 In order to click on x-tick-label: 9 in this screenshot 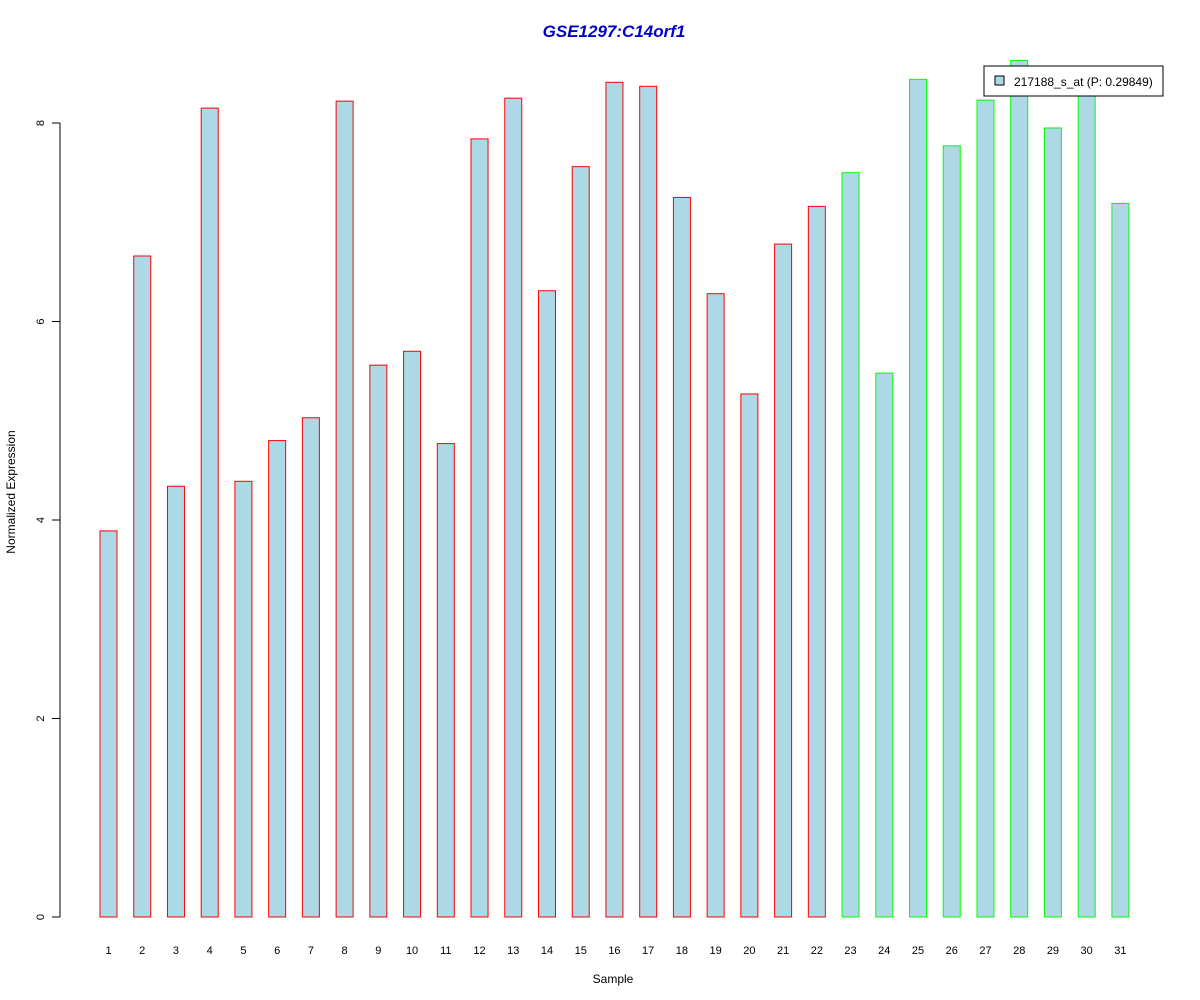, I will do `click(378, 951)`.